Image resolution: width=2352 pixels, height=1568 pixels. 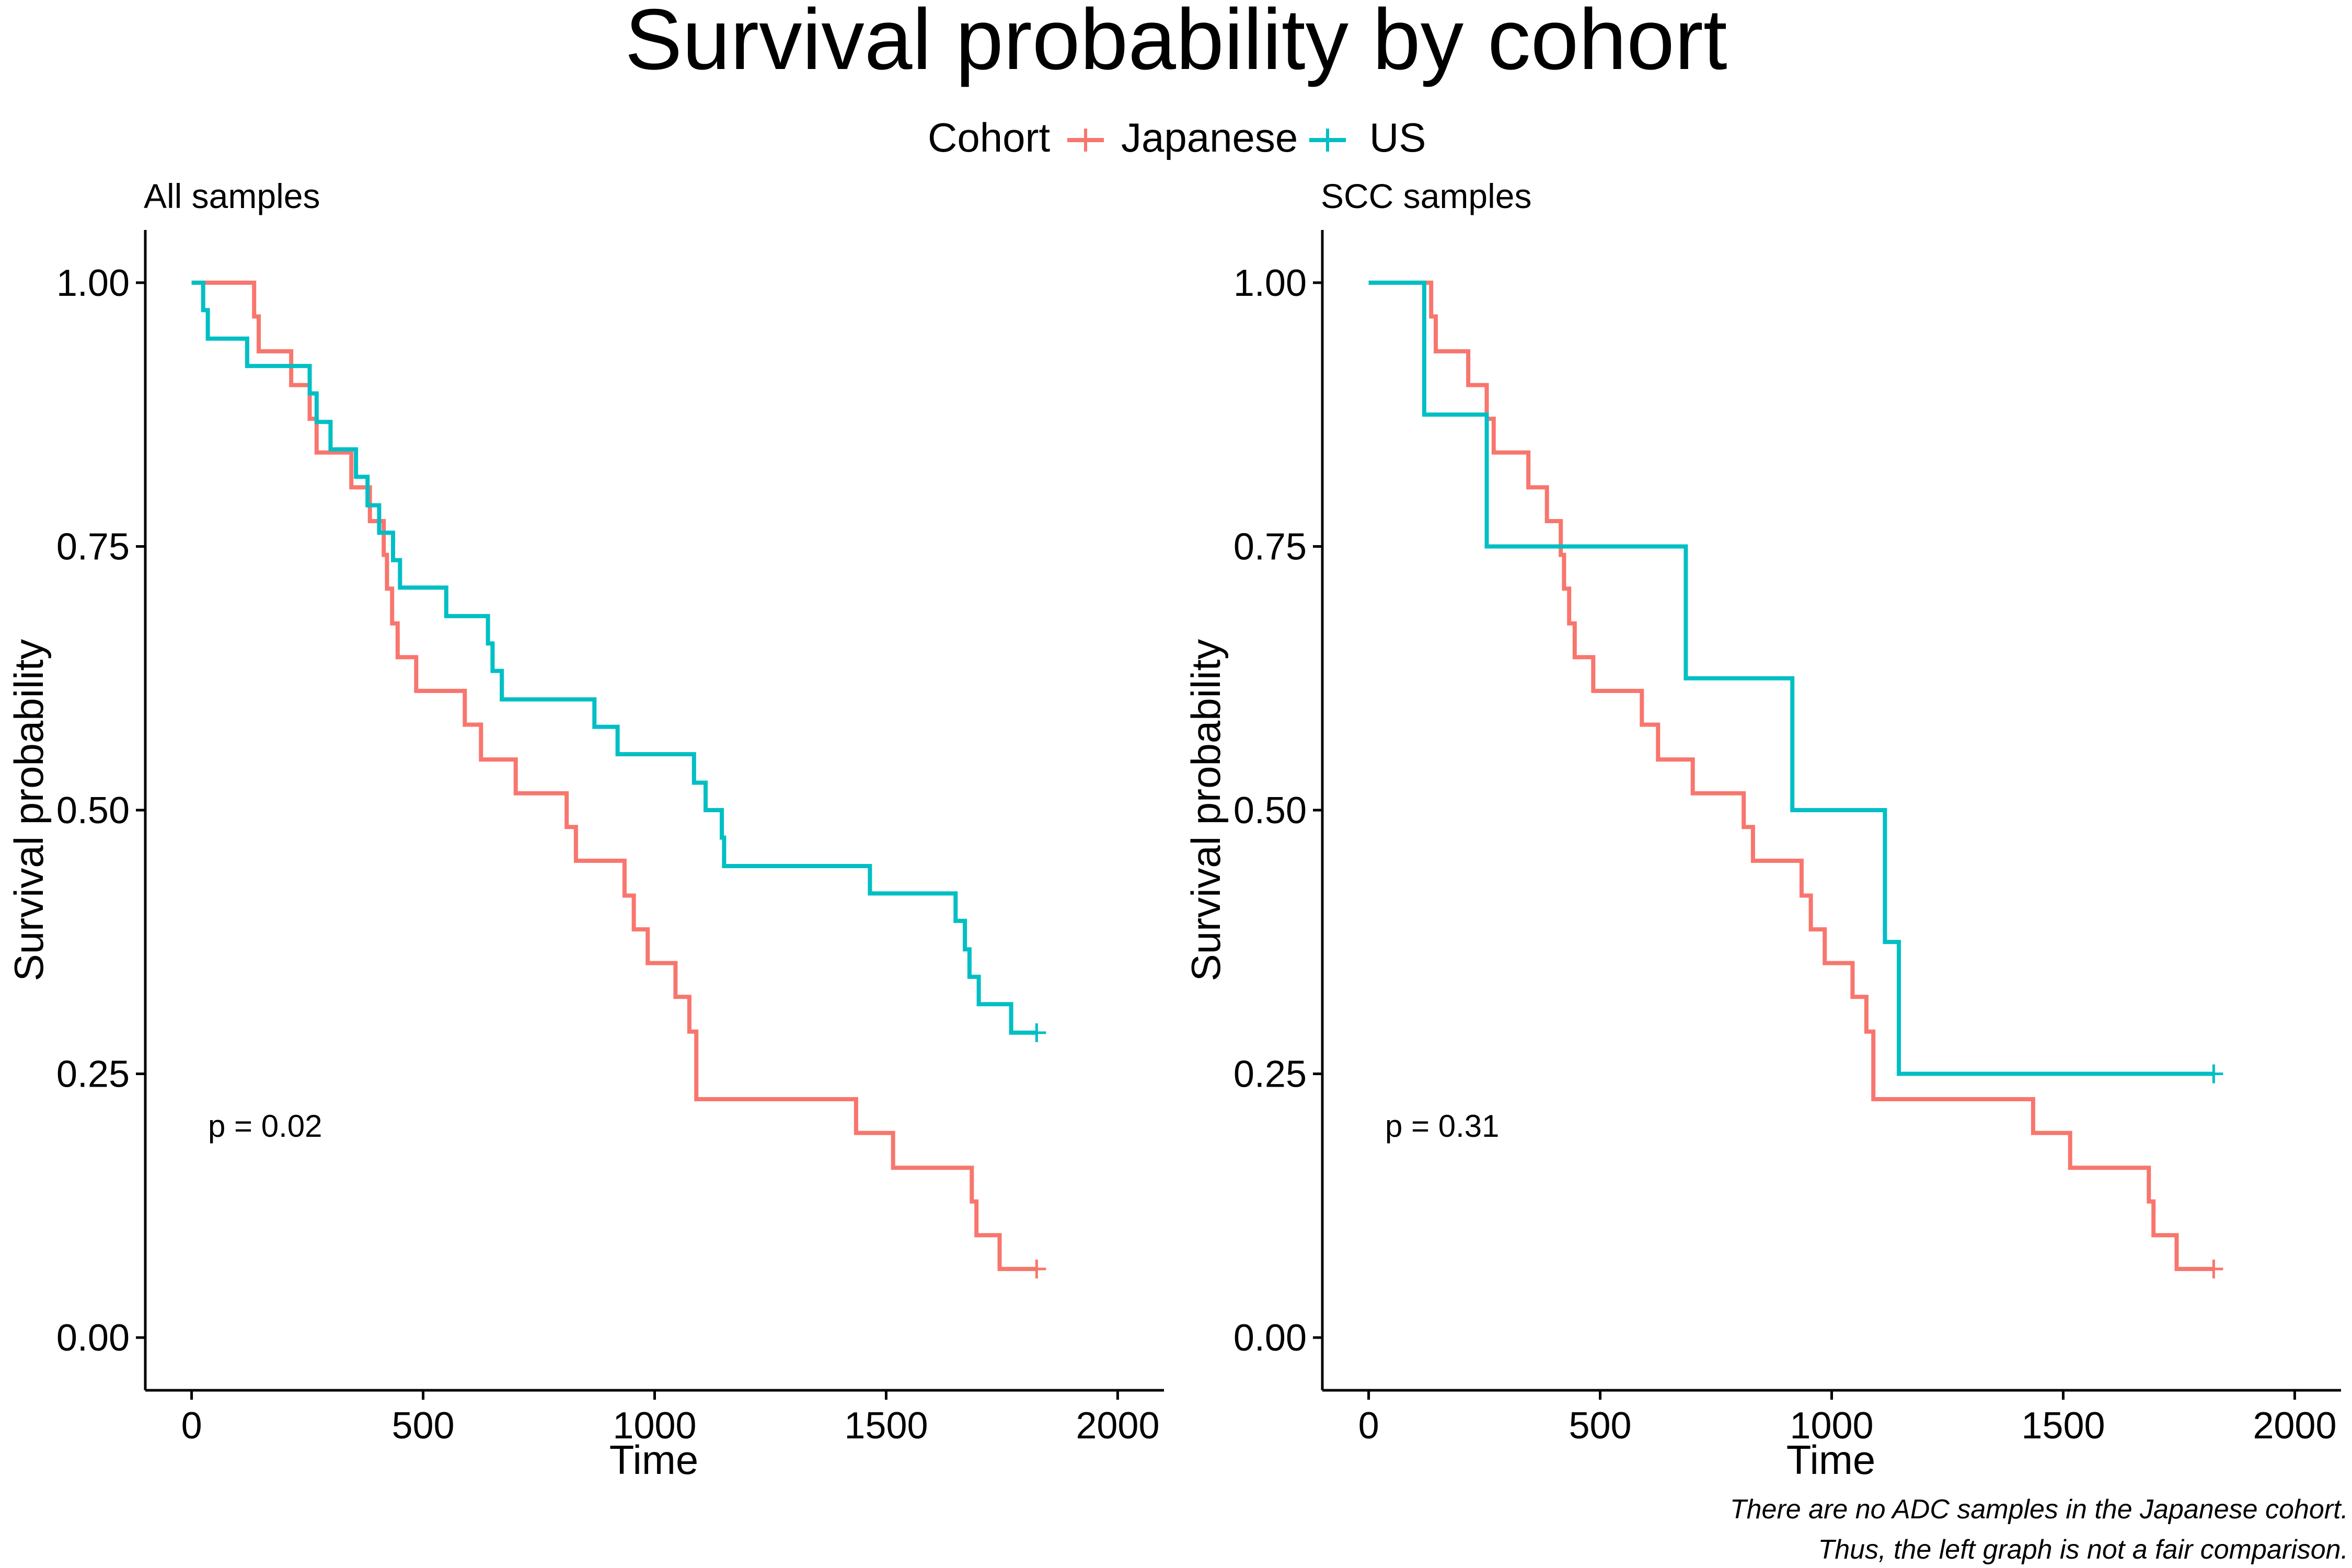 I want to click on legend: Cohort Japanese US, so click(x=1177, y=137).